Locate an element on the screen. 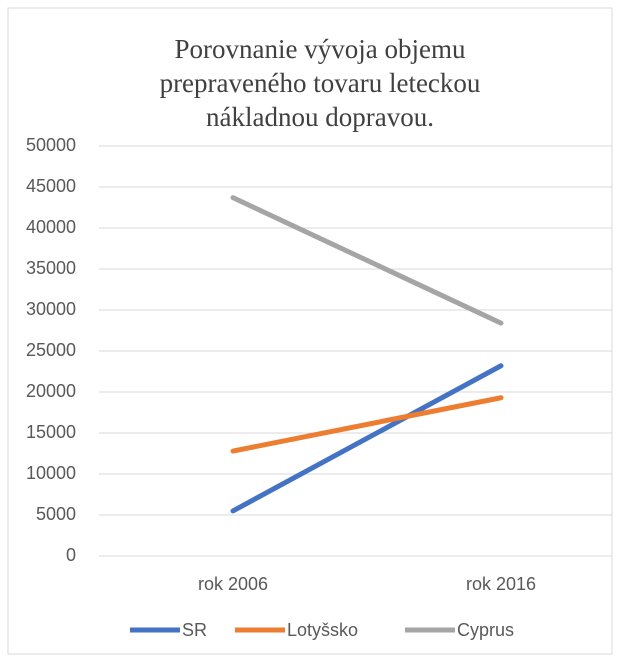 Image resolution: width=621 pixels, height=661 pixels. legend-label: Lotyšsko is located at coordinates (322, 630).